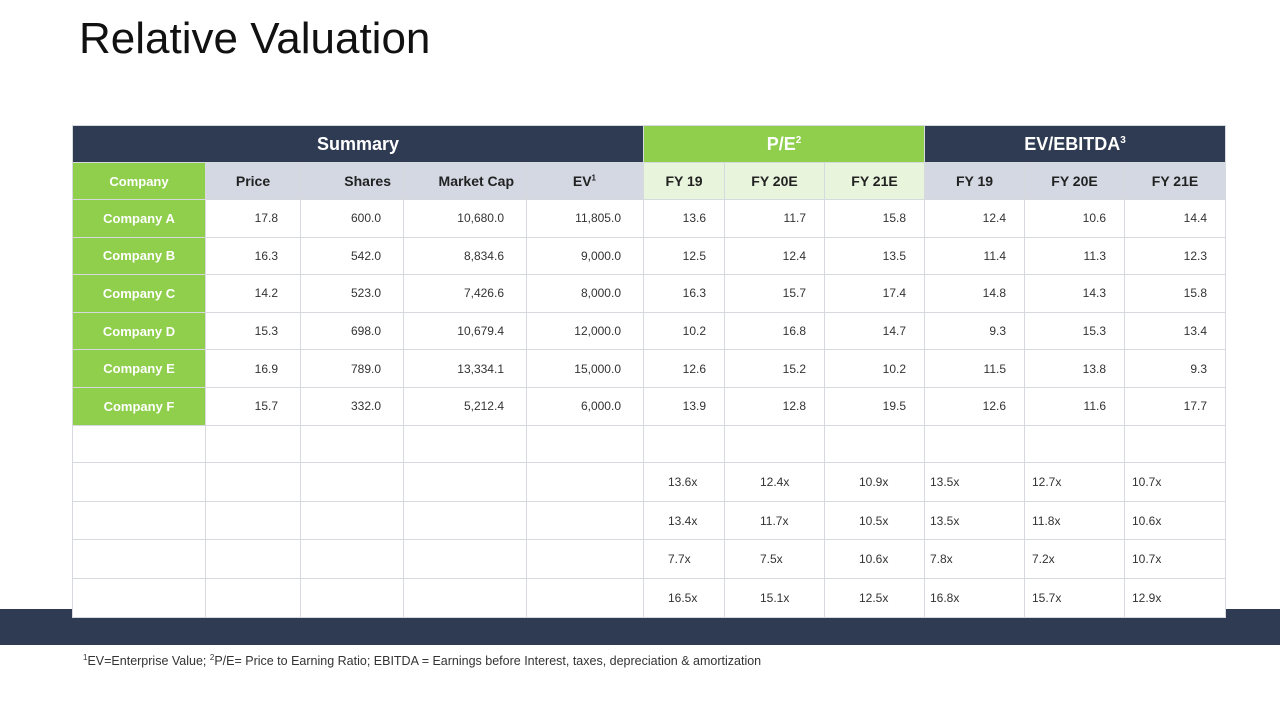 This screenshot has width=1280, height=720. What do you see at coordinates (139, 181) in the screenshot?
I see `col-header-company: Company` at bounding box center [139, 181].